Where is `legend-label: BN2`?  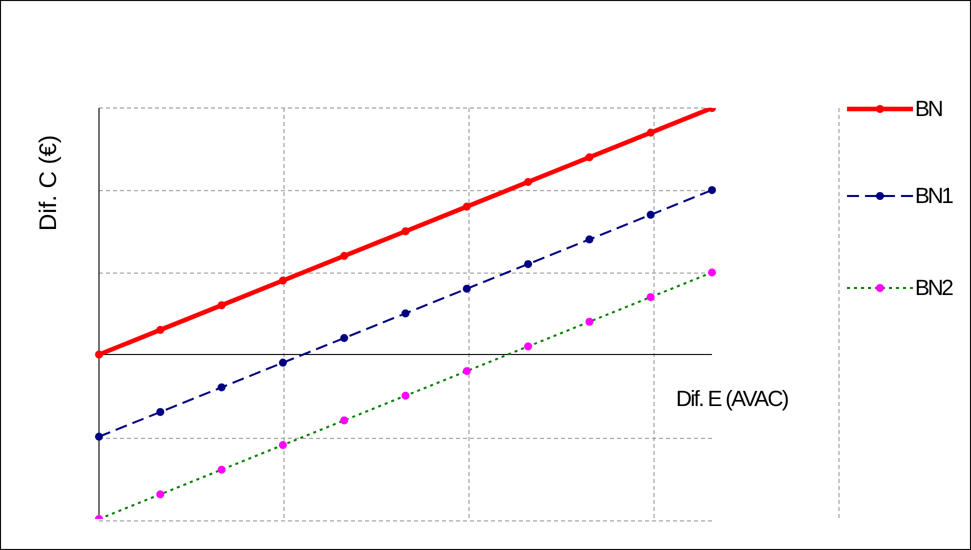
legend-label: BN2 is located at coordinates (933, 288).